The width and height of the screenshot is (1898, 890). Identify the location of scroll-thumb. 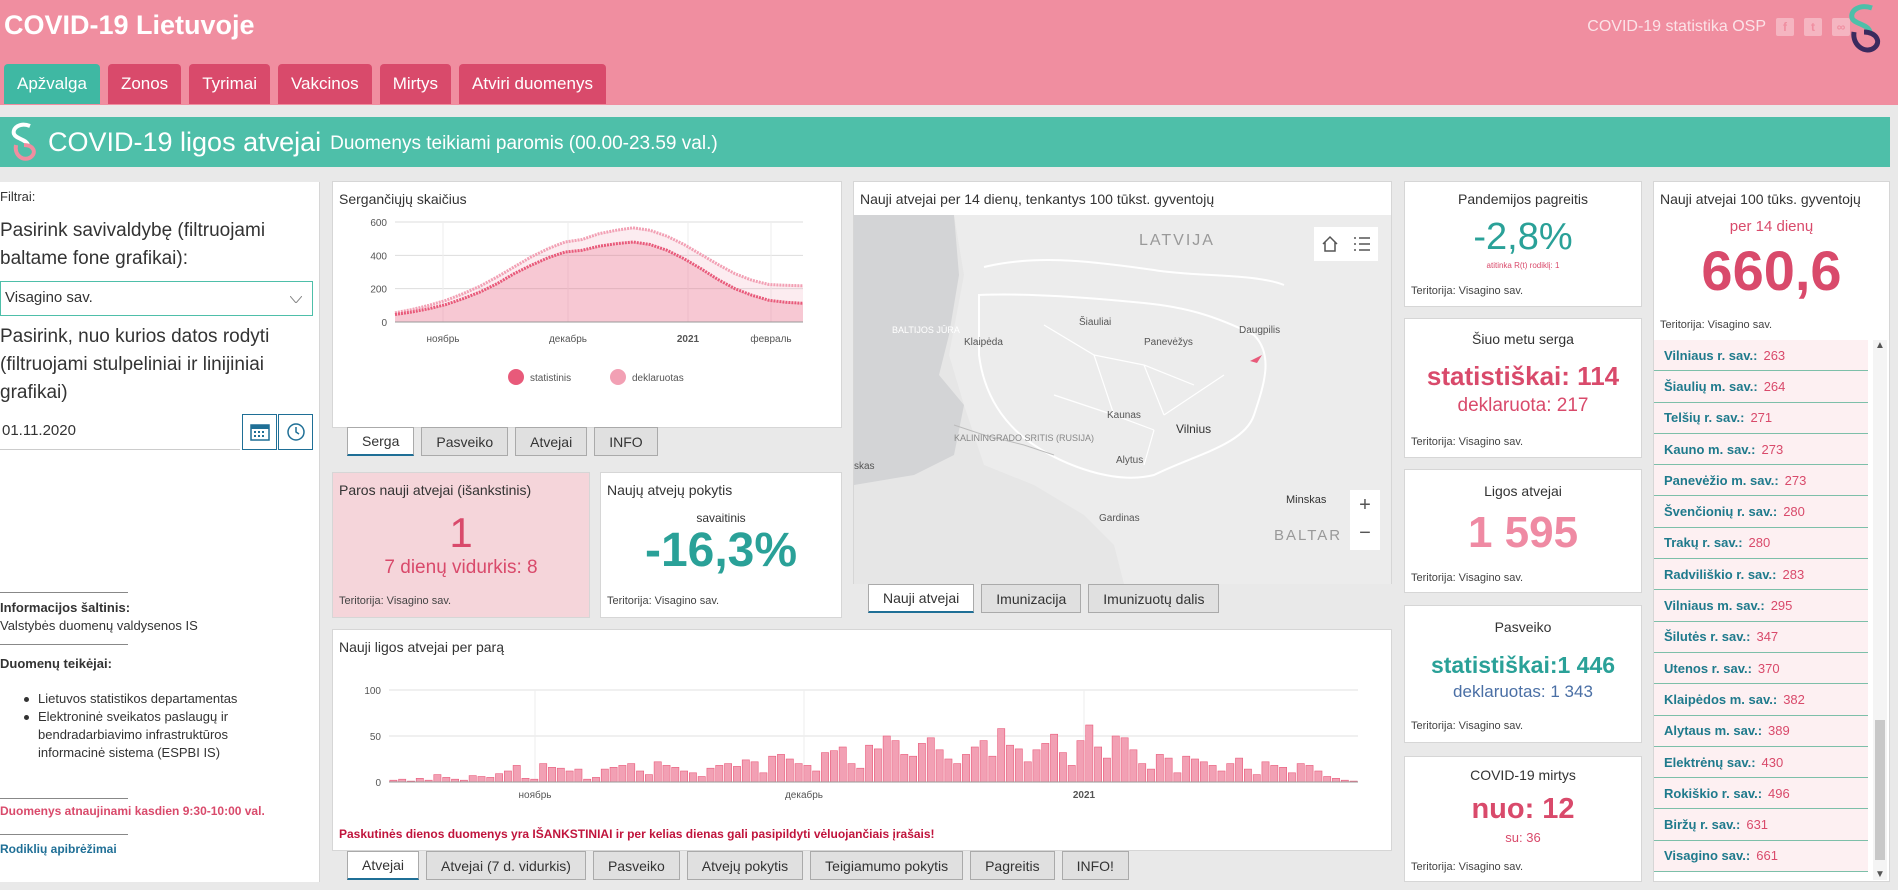
(1880, 790).